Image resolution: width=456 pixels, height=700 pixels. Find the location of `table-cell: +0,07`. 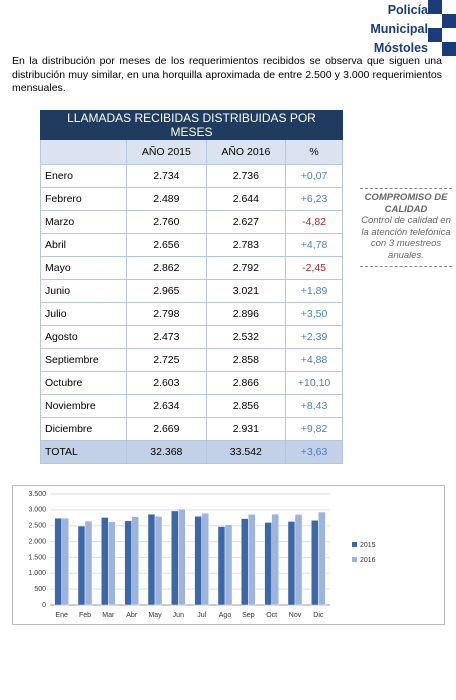

table-cell: +0,07 is located at coordinates (314, 176).